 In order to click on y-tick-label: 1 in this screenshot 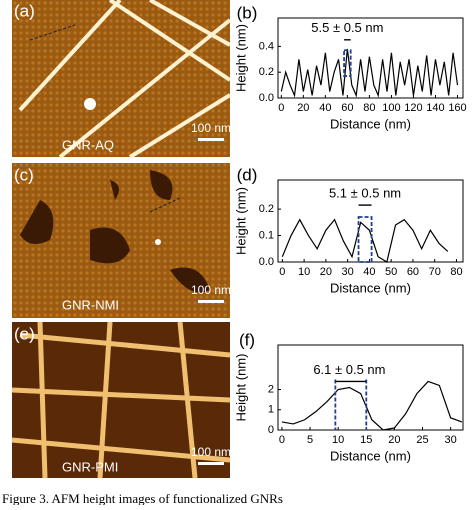, I will do `click(271, 410)`.